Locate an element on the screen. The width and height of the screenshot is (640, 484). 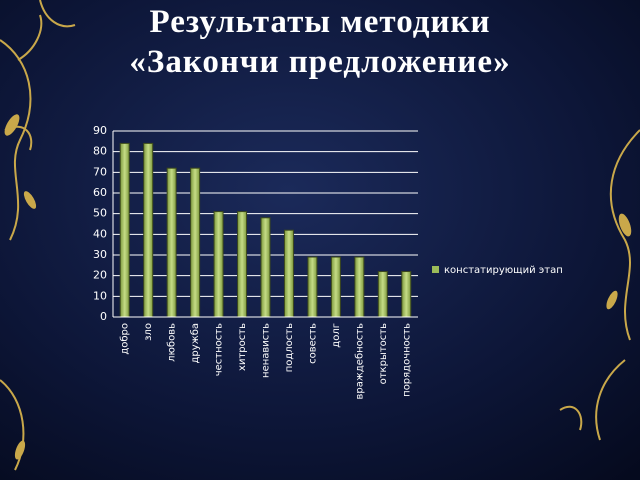
y-tick-label: 60 is located at coordinates (100, 192).